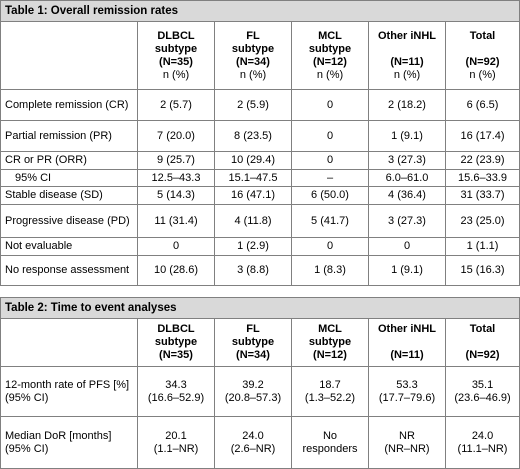  Describe the element at coordinates (482, 136) in the screenshot. I see `cell: 16 (17.4)` at that location.